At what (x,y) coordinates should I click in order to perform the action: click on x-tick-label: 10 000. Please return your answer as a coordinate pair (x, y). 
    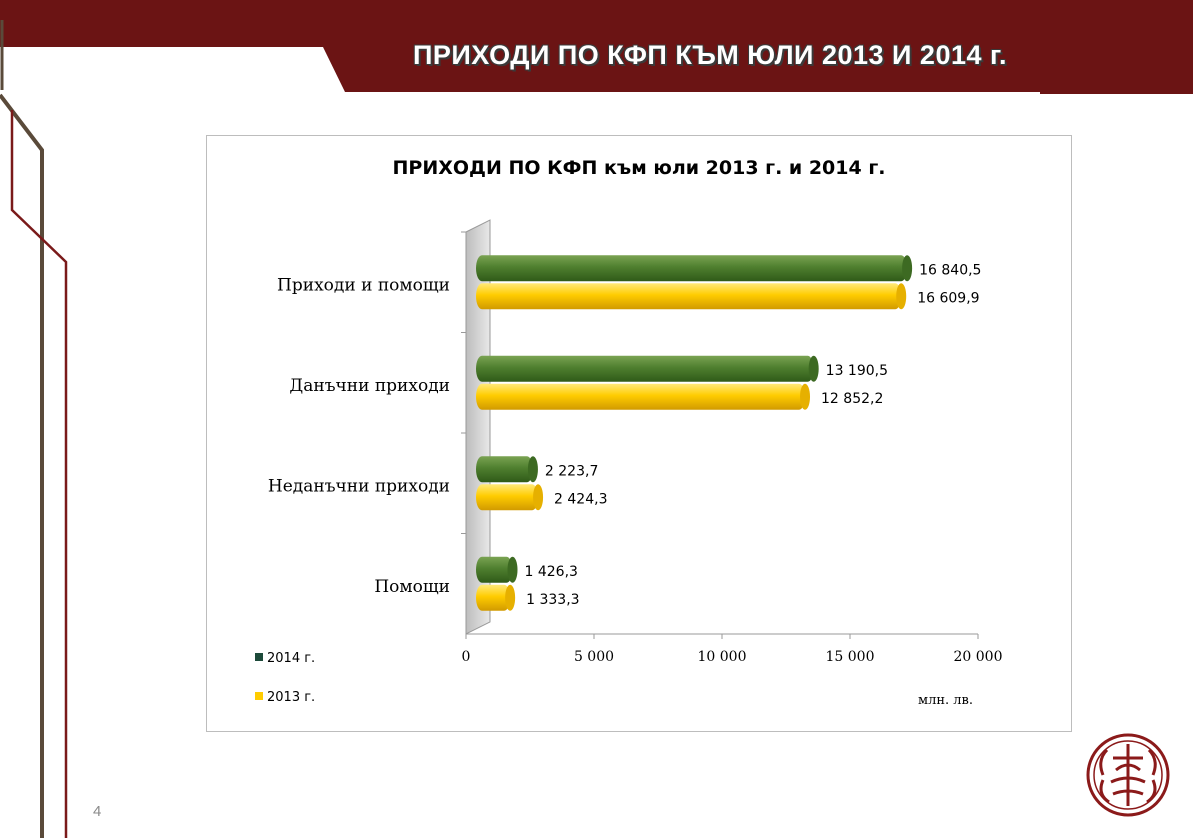
    Looking at the image, I should click on (722, 657).